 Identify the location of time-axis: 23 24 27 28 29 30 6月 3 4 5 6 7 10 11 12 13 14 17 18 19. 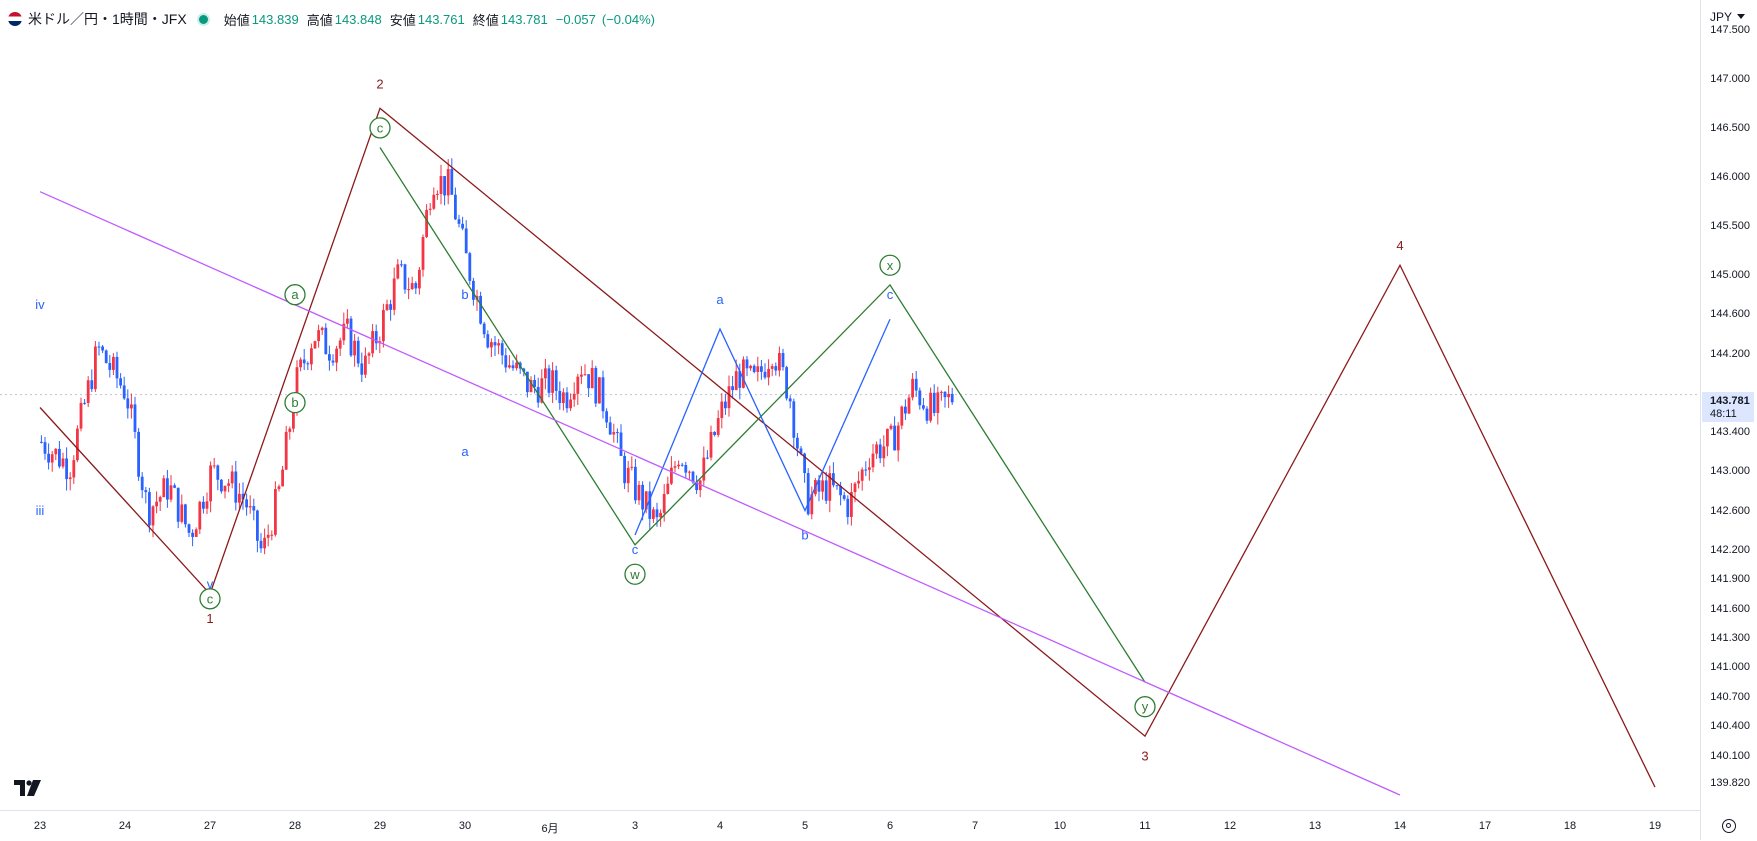
(850, 825).